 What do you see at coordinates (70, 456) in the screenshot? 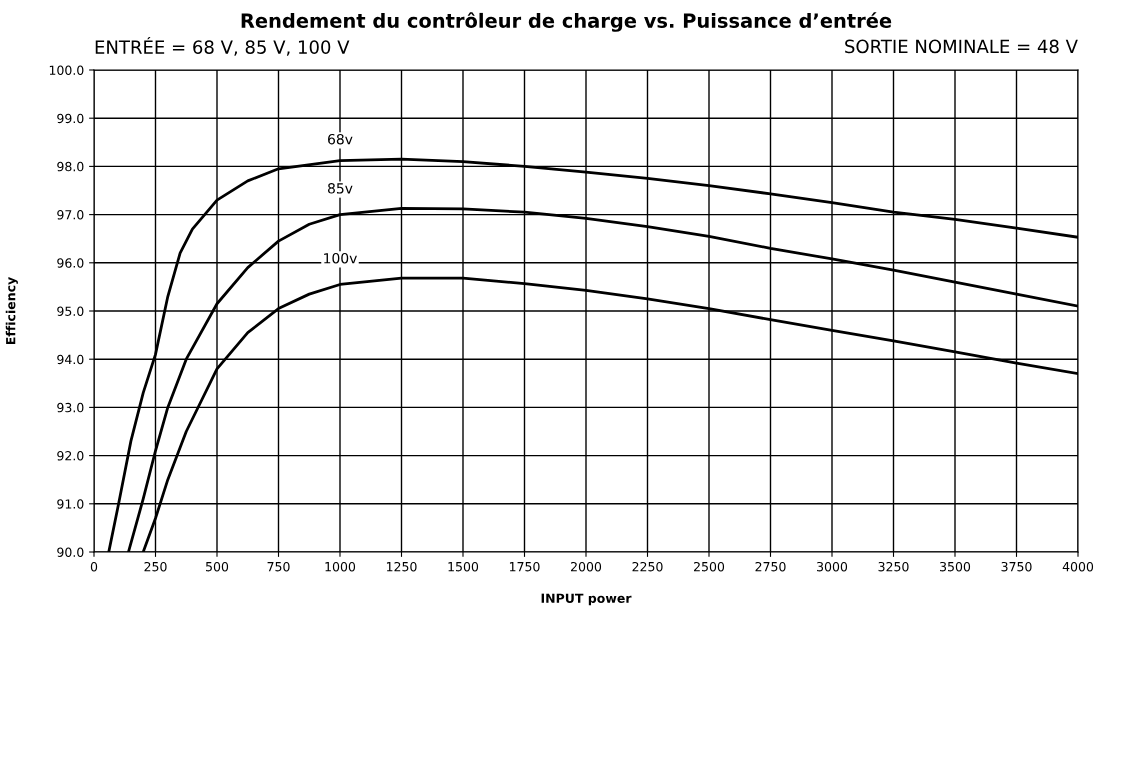
I see `y-tick-label: 92.0` at bounding box center [70, 456].